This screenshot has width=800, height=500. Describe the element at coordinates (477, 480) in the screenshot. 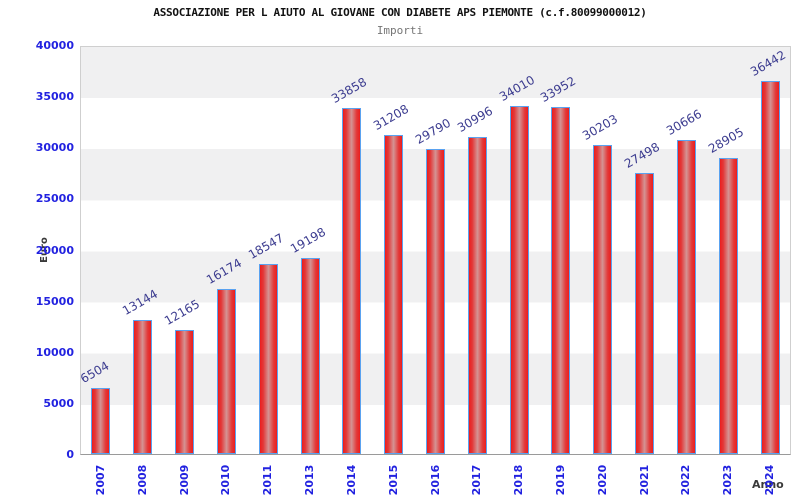

I see `x-tick-label: 2017` at that location.